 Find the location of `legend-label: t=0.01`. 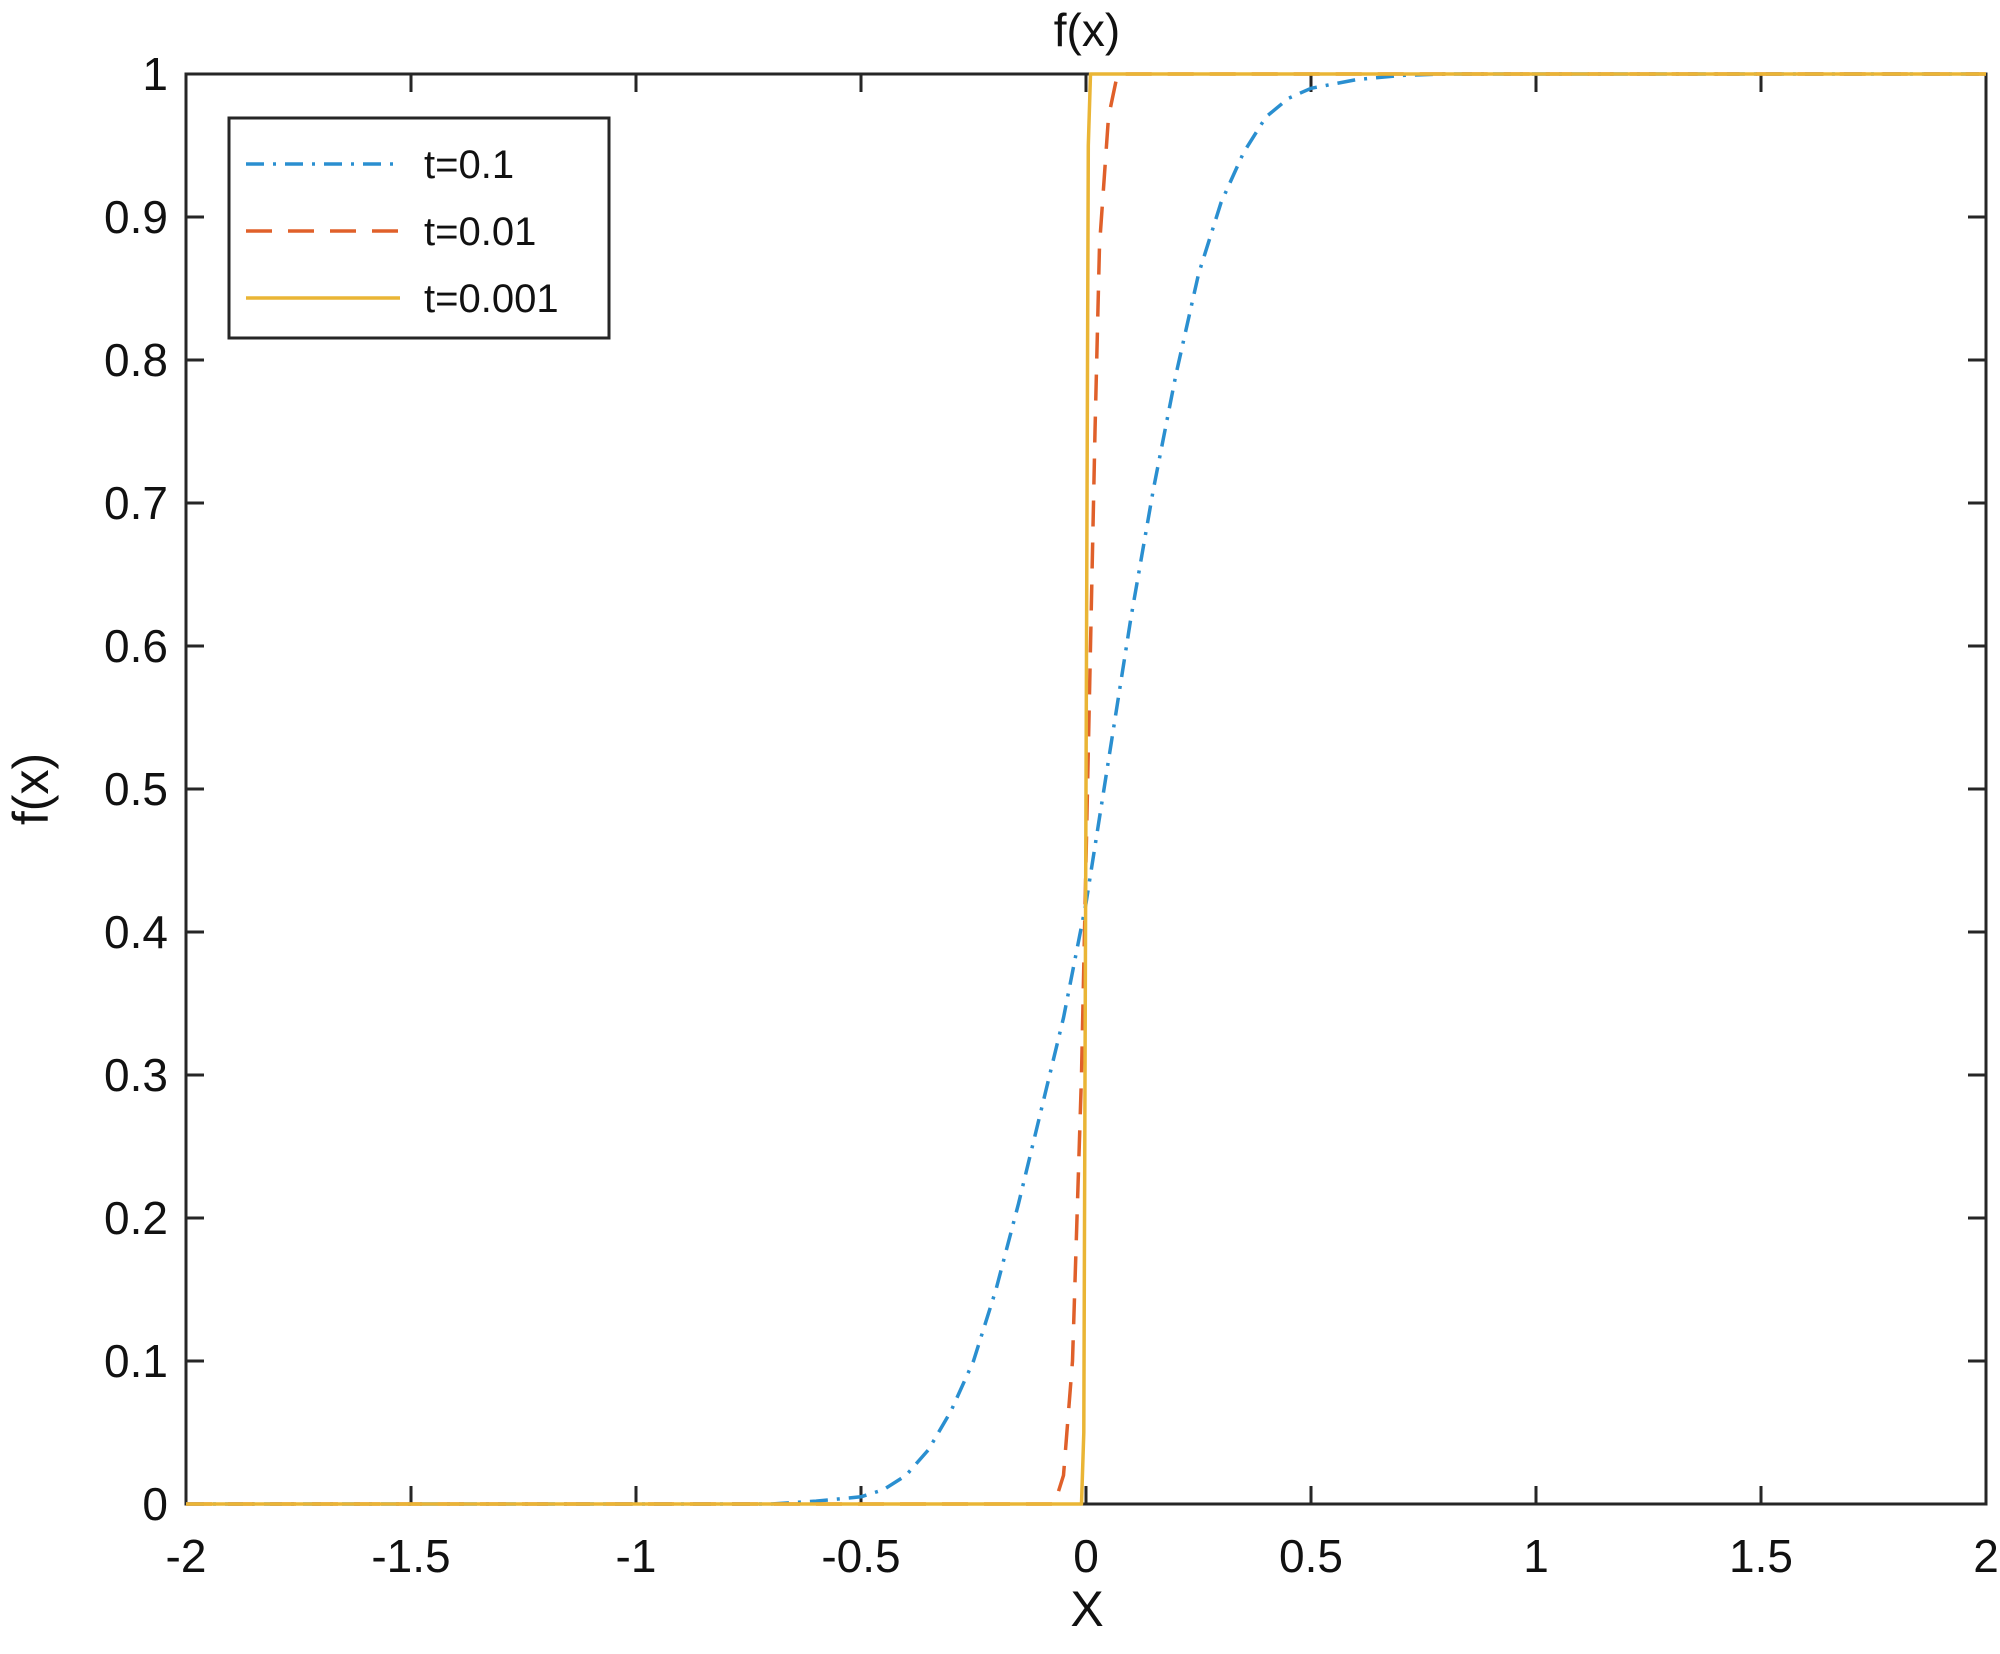

legend-label: t=0.01 is located at coordinates (480, 232).